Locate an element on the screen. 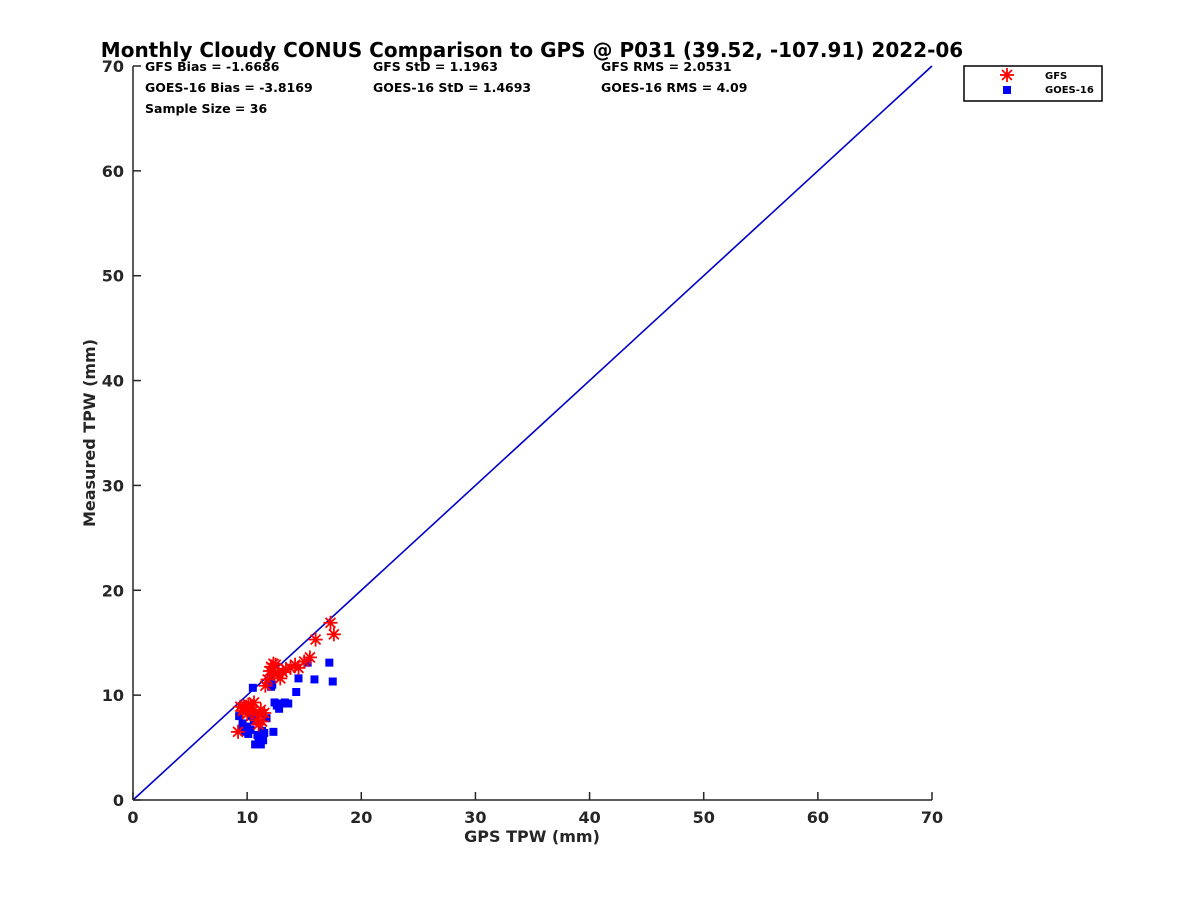 The height and width of the screenshot is (900, 1200). stat-gfs-bias: GFS Bias = -1.6686 is located at coordinates (212, 66).